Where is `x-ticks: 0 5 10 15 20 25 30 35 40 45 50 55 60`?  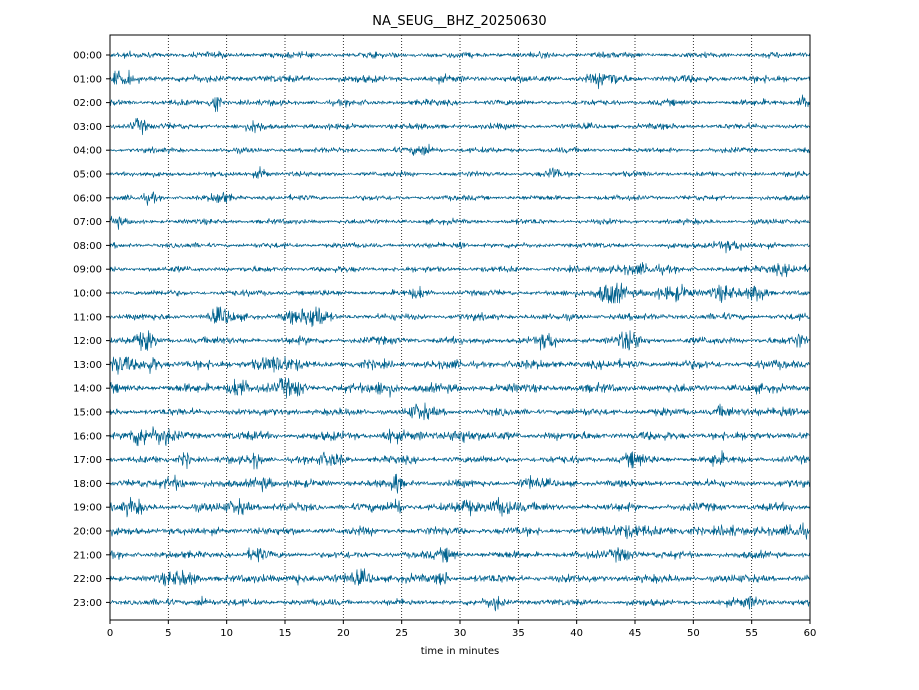 x-ticks: 0 5 10 15 20 25 30 35 40 45 50 55 60 is located at coordinates (462, 629).